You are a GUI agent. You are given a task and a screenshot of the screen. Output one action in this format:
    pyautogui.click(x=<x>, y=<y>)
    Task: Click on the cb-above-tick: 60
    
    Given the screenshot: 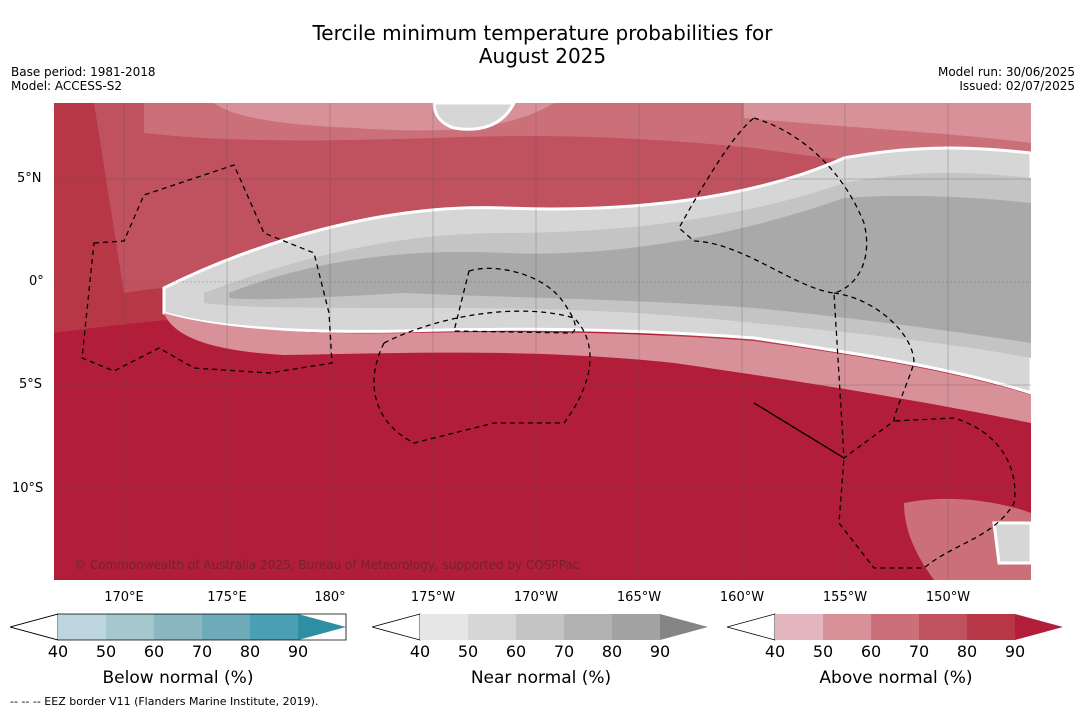 What is the action you would take?
    pyautogui.click(x=871, y=651)
    